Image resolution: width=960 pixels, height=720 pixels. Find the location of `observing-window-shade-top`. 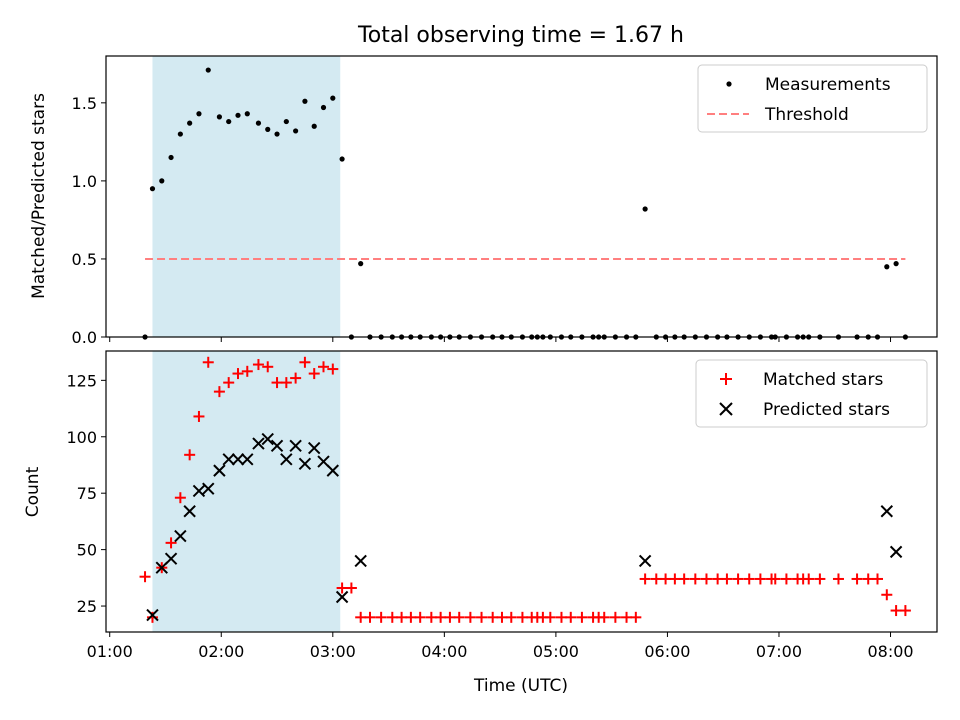

observing-window-shade-top is located at coordinates (246, 196).